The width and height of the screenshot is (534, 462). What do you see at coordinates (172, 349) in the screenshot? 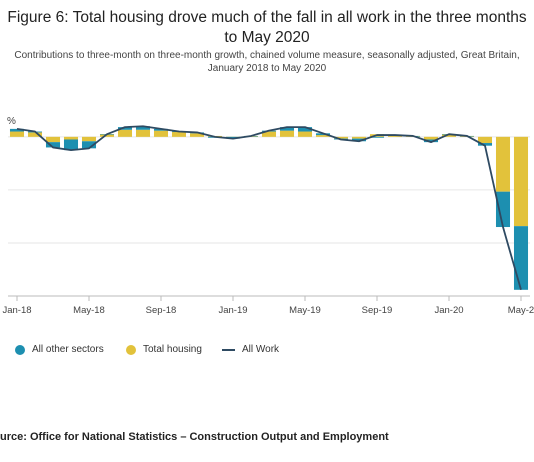
I see `legend-label-total-housing: Total housing` at bounding box center [172, 349].